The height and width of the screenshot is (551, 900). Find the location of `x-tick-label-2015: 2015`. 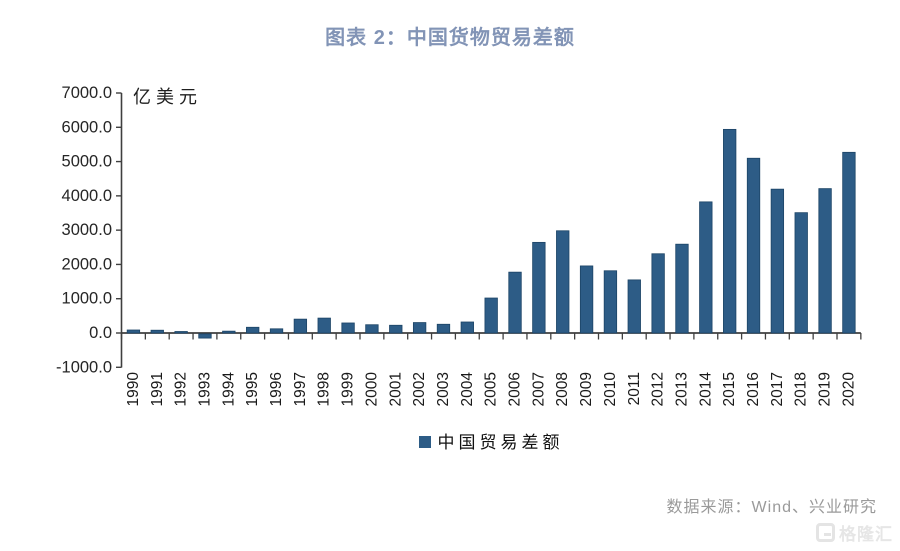

x-tick-label-2015: 2015 is located at coordinates (729, 389).